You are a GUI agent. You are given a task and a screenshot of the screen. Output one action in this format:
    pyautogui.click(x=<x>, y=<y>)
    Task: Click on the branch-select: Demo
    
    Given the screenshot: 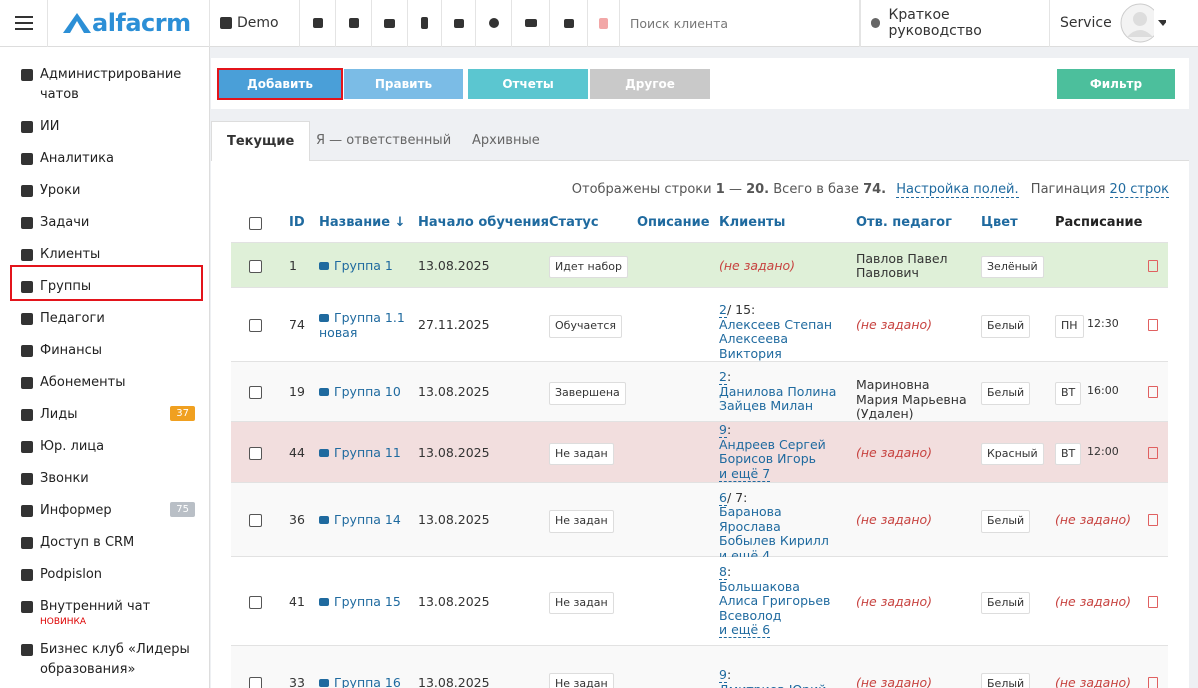 What is the action you would take?
    pyautogui.click(x=255, y=23)
    